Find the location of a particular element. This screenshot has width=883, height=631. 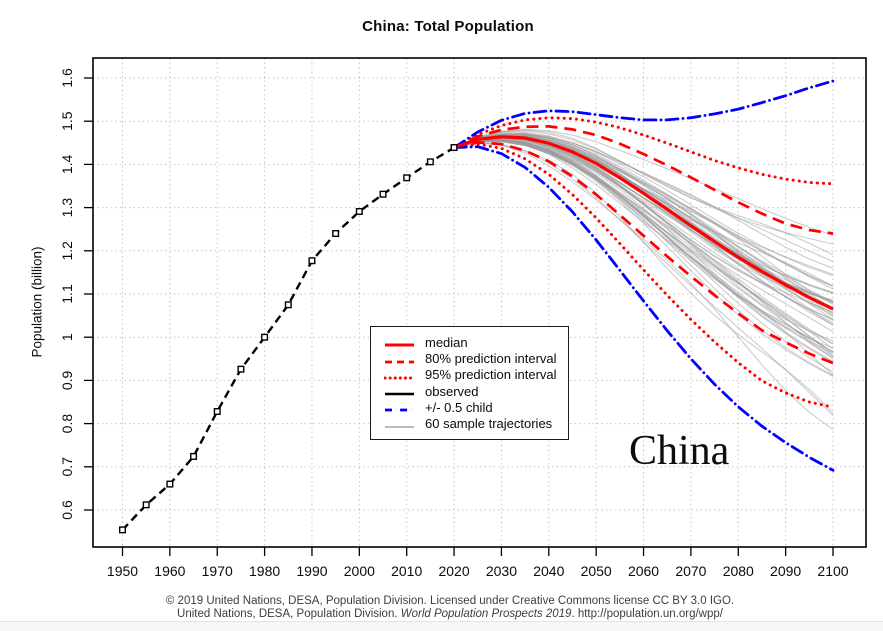

svg-text: 1950 is located at coordinates (122, 571).